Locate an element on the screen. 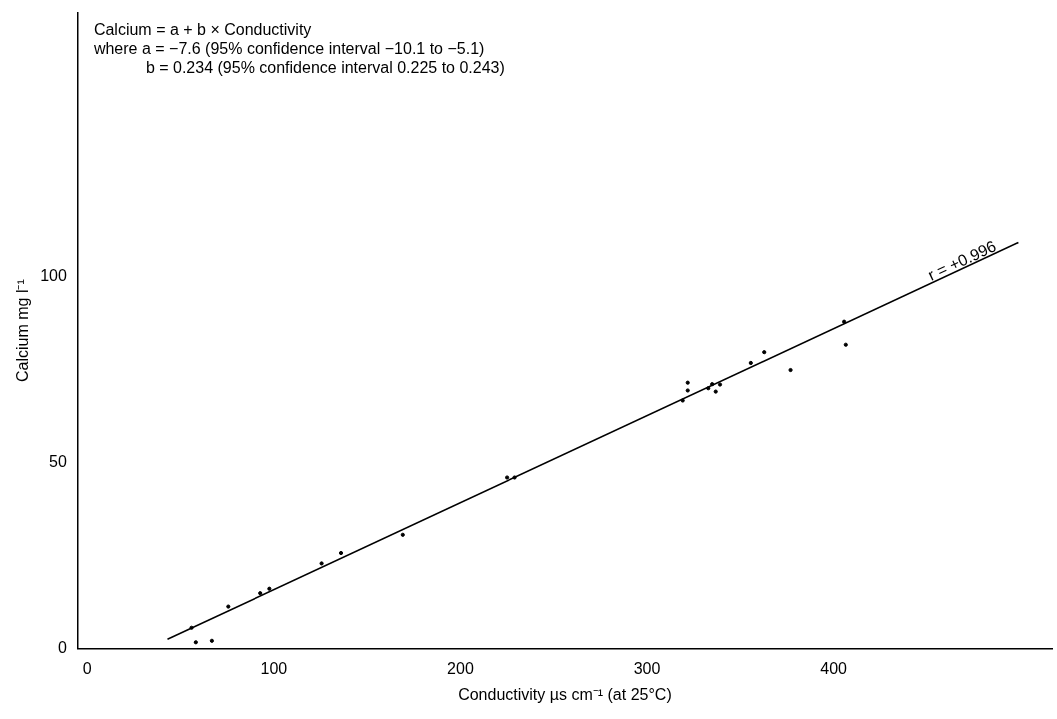 The height and width of the screenshot is (719, 1057). annotation: r = +0.996 is located at coordinates (962, 260).